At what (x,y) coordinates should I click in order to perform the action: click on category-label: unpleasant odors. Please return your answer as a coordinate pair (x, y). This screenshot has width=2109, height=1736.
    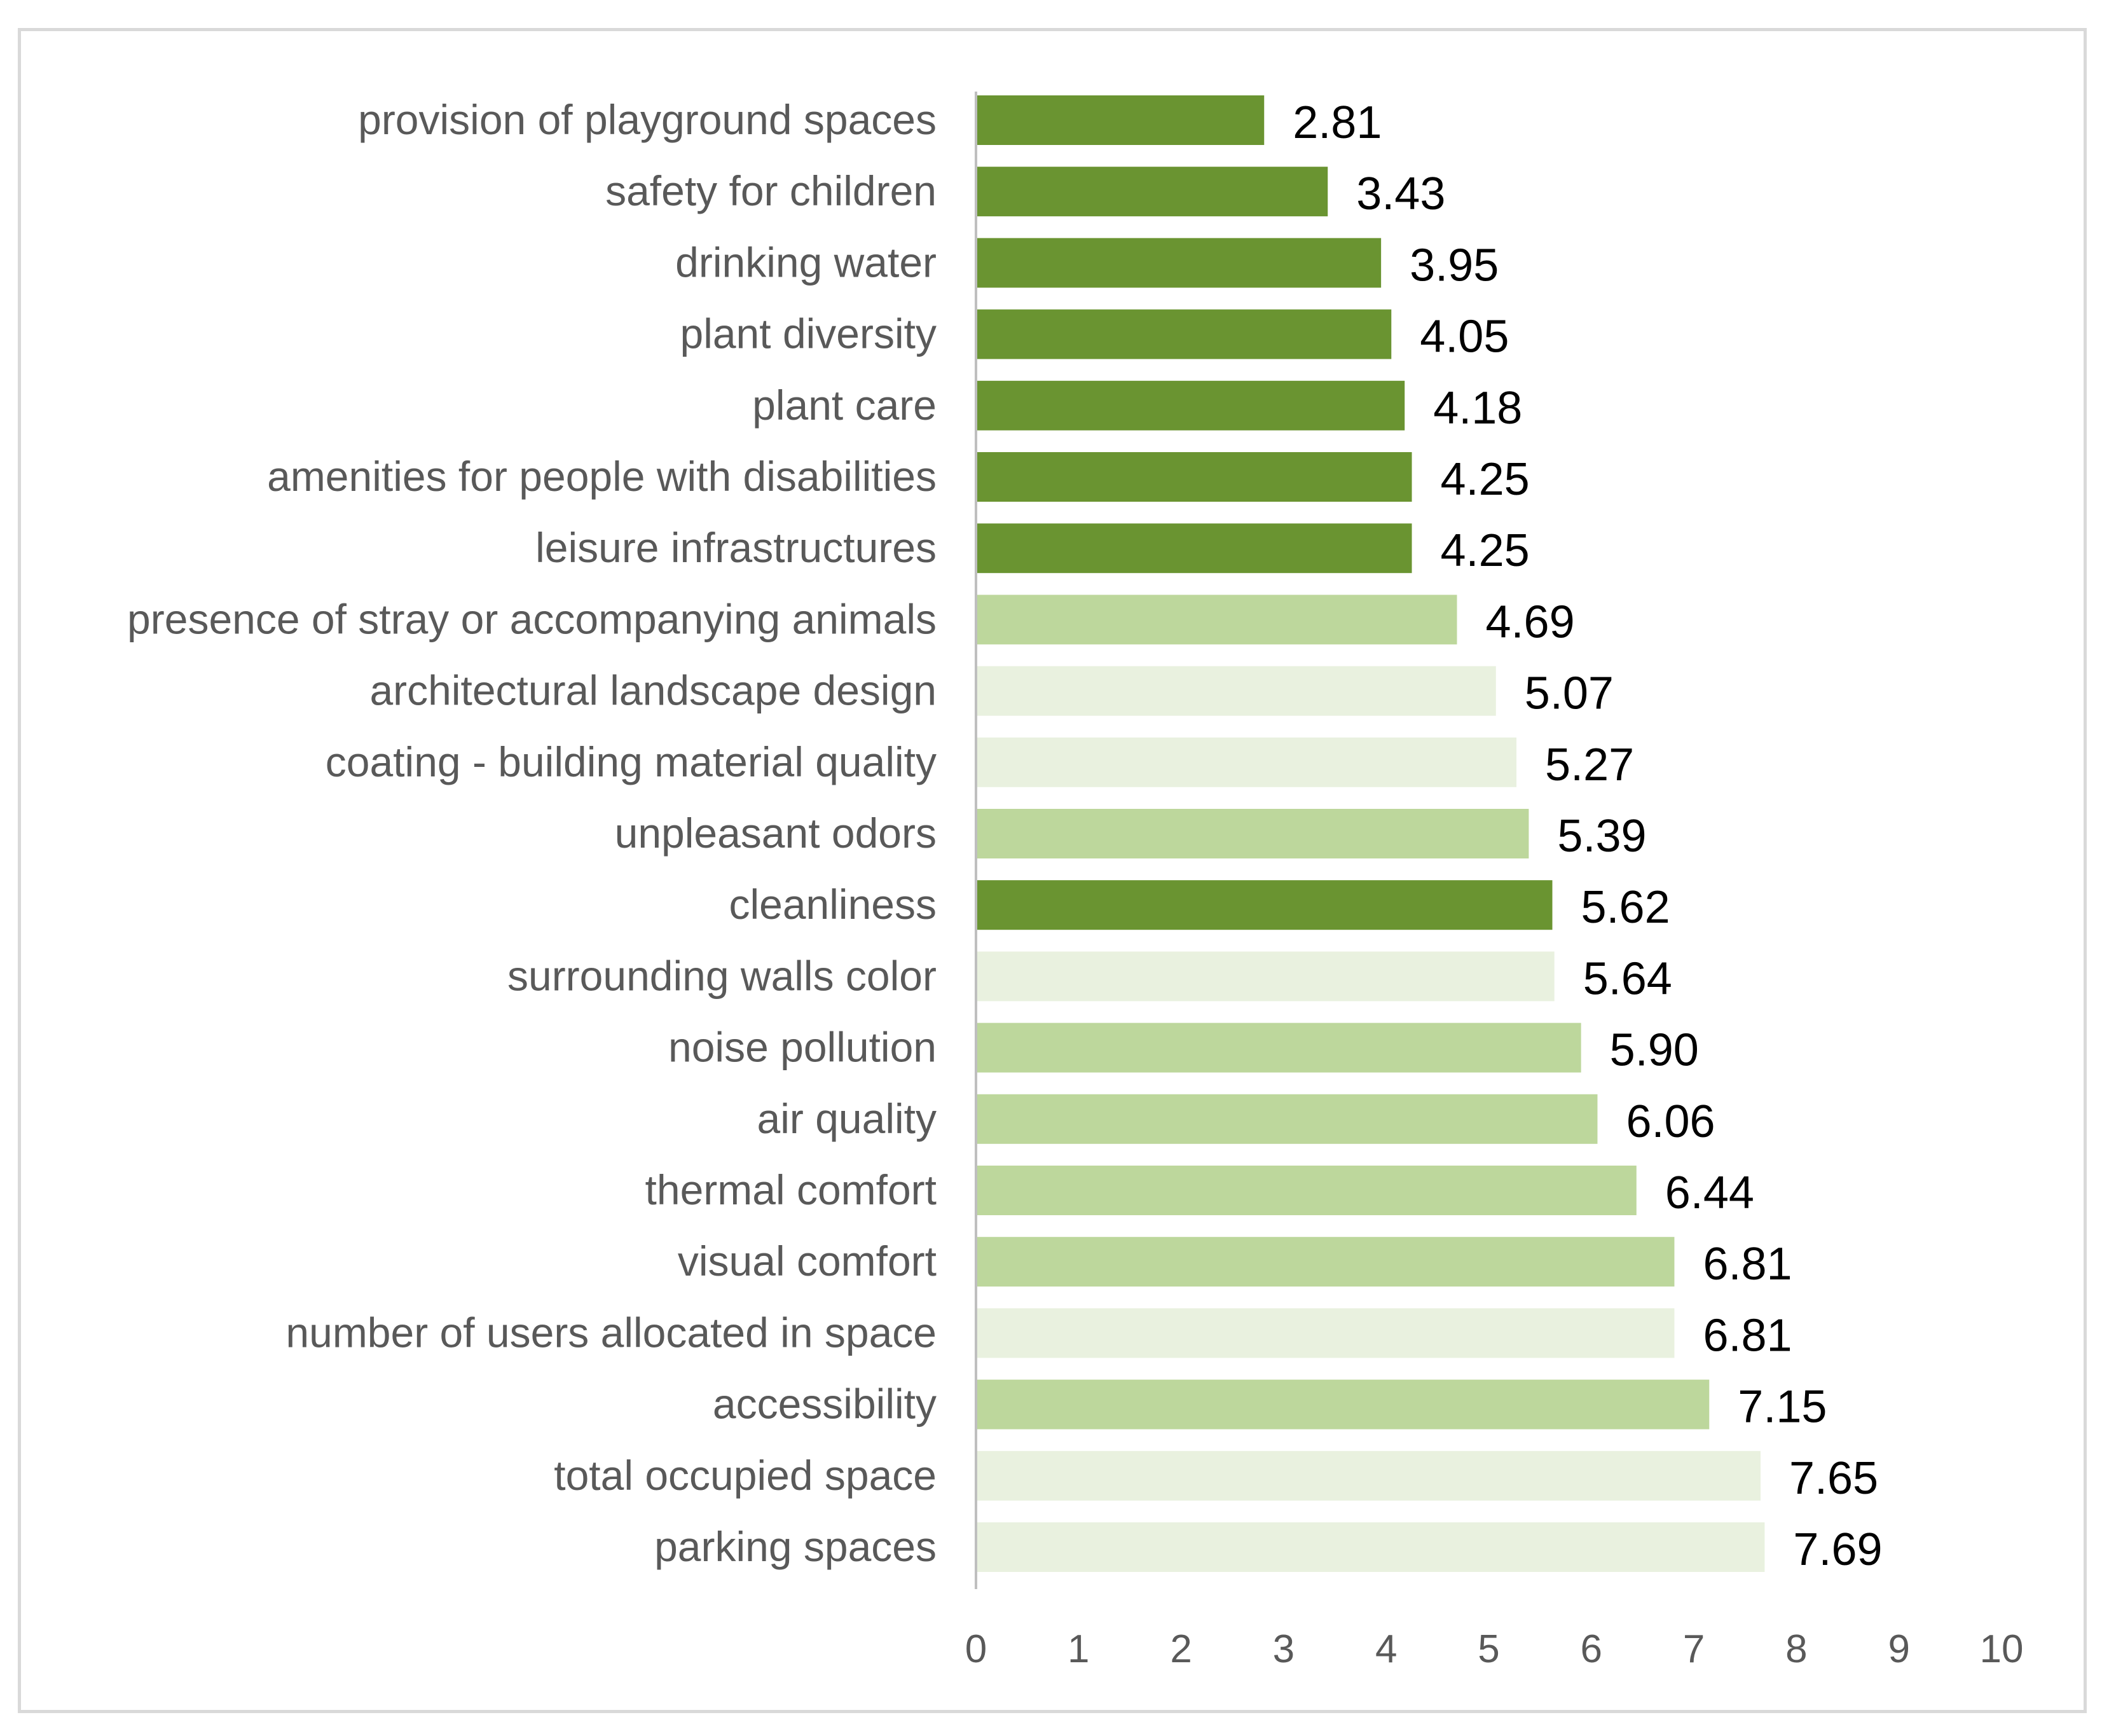
    Looking at the image, I should click on (776, 833).